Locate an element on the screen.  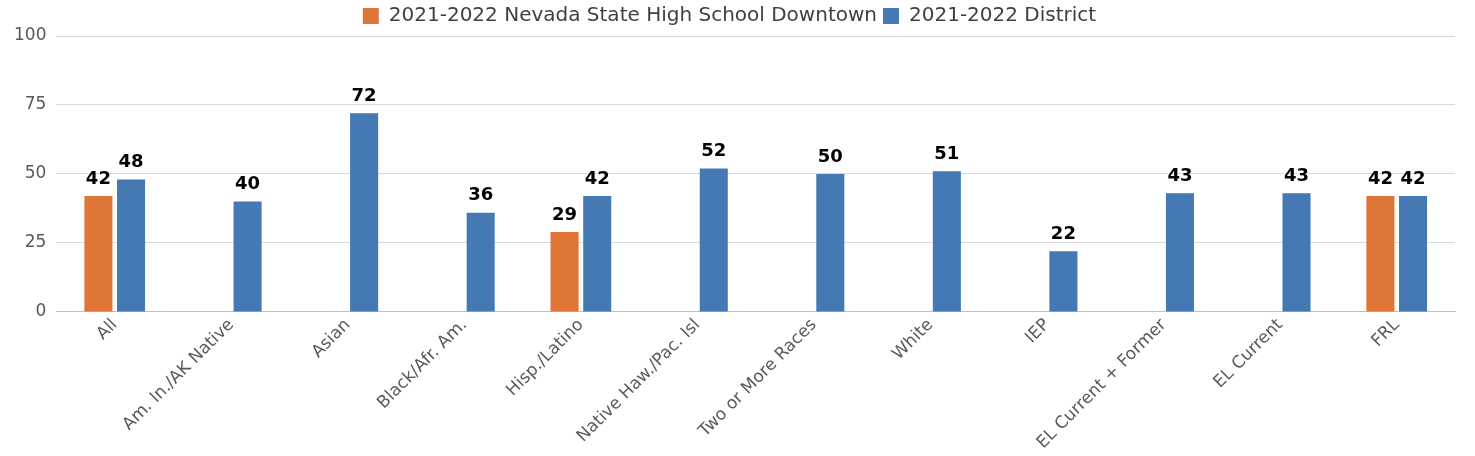
legend-label: 2021-2022 Nevada State High School Downtown is located at coordinates (632, 14).